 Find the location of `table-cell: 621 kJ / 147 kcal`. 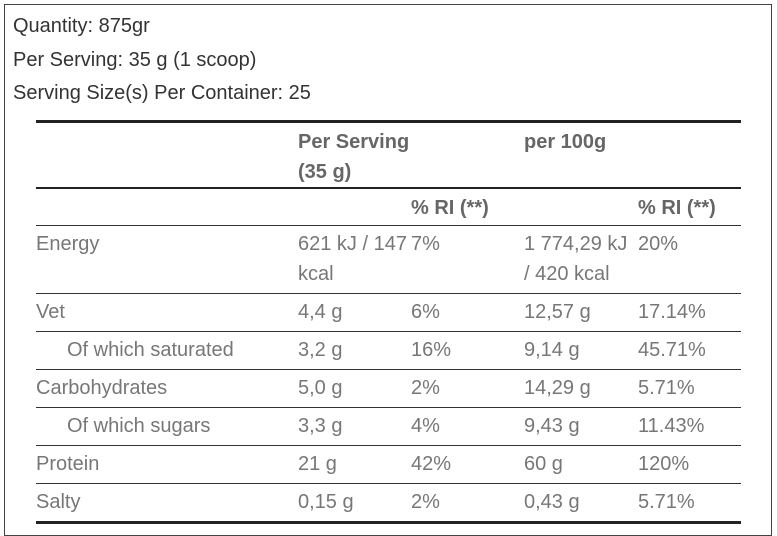

table-cell: 621 kJ / 147 kcal is located at coordinates (354, 259).